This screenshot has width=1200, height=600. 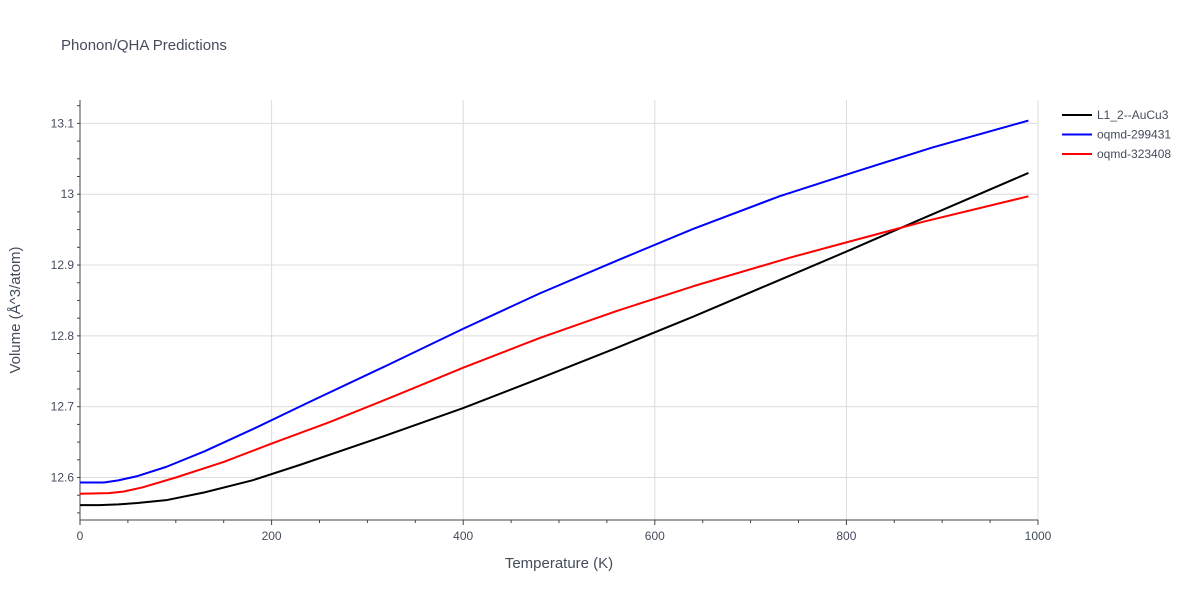 I want to click on legend-item-2: oqmd-299431, so click(x=1116, y=135).